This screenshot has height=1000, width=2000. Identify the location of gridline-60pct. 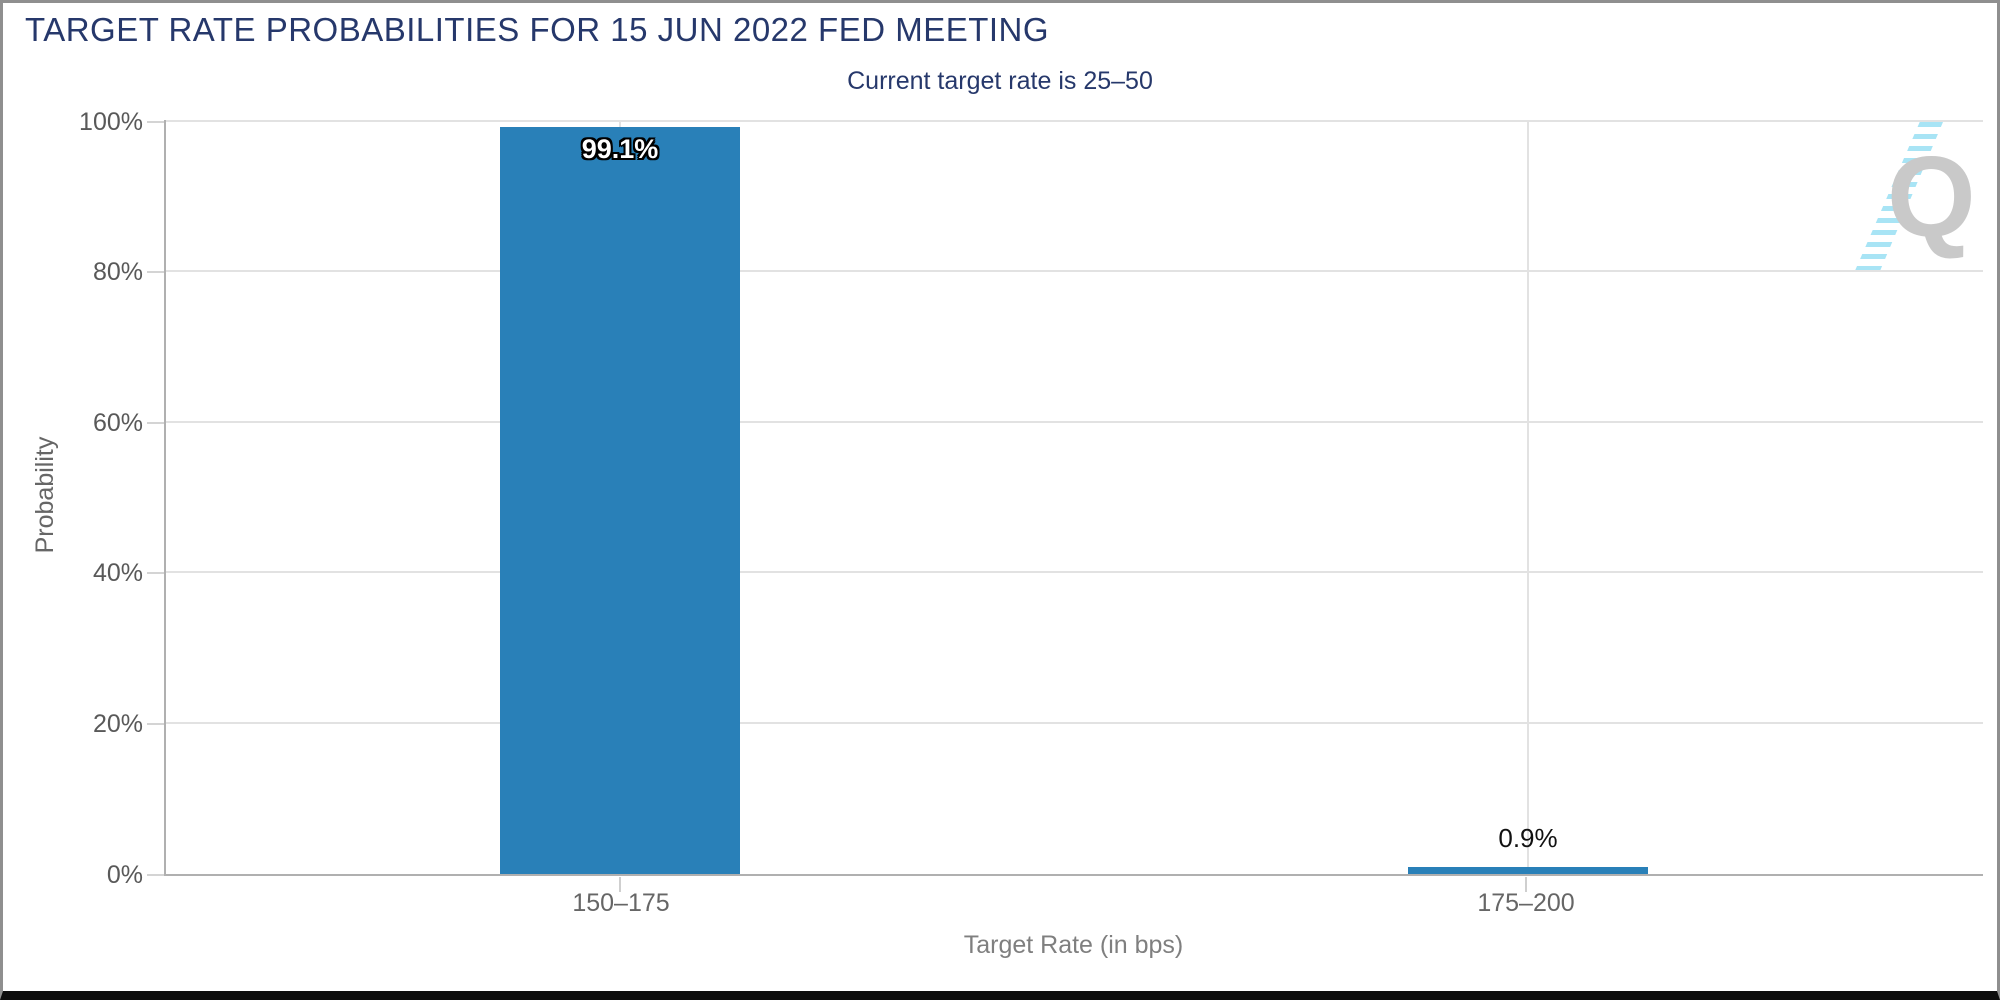
(1074, 422).